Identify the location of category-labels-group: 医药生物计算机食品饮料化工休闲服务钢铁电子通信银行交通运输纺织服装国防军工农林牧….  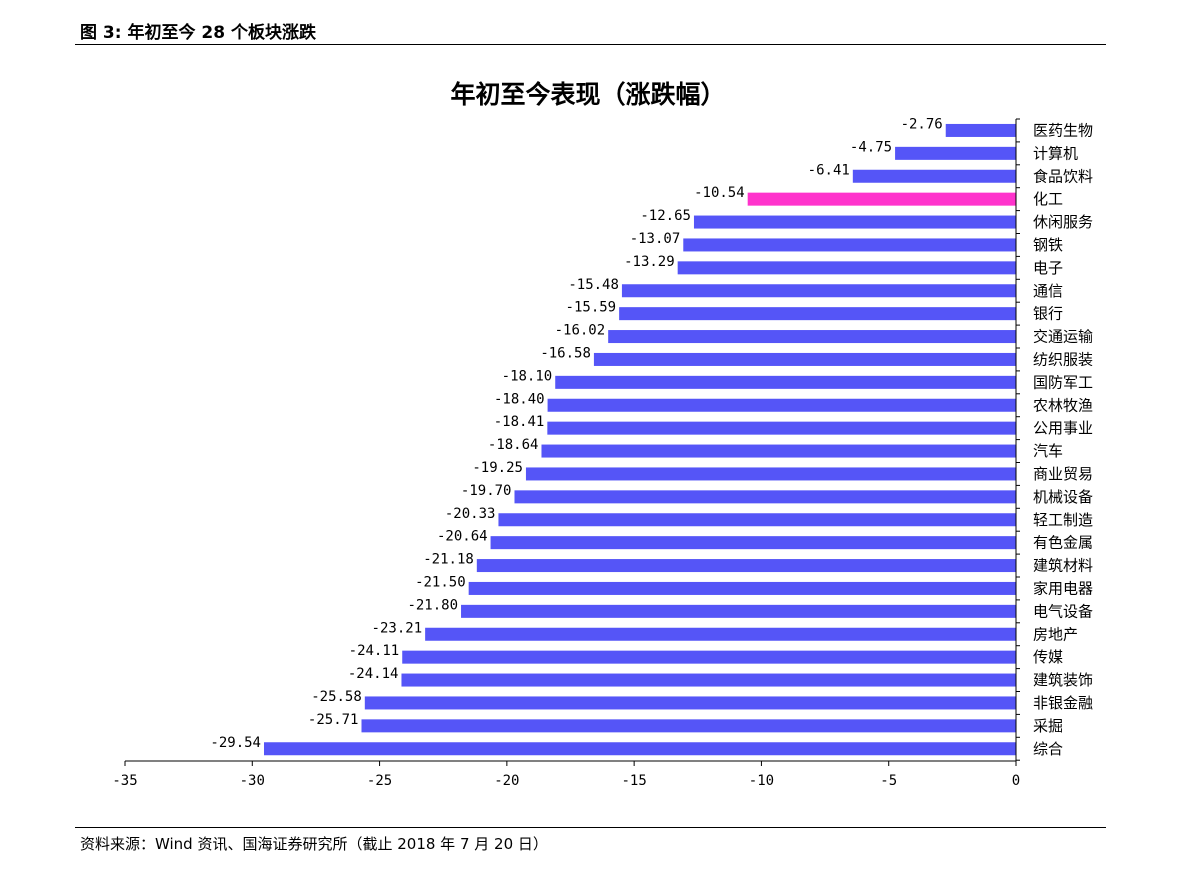
(1063, 439).